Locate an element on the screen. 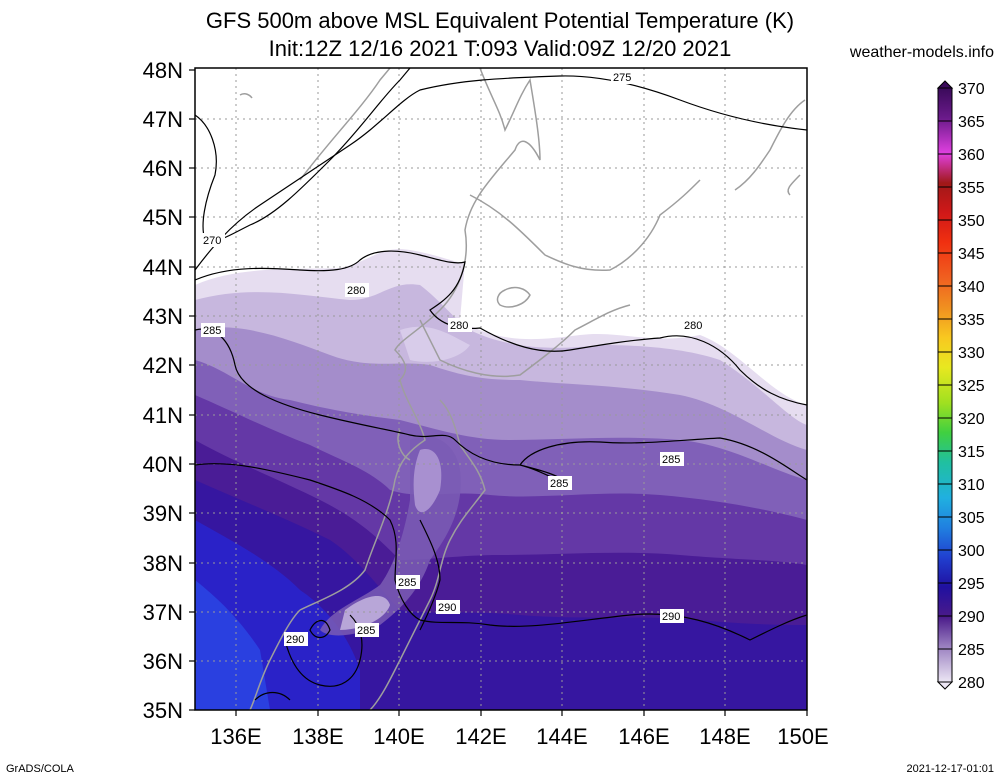  contour-label-285-b: 285 is located at coordinates (671, 460).